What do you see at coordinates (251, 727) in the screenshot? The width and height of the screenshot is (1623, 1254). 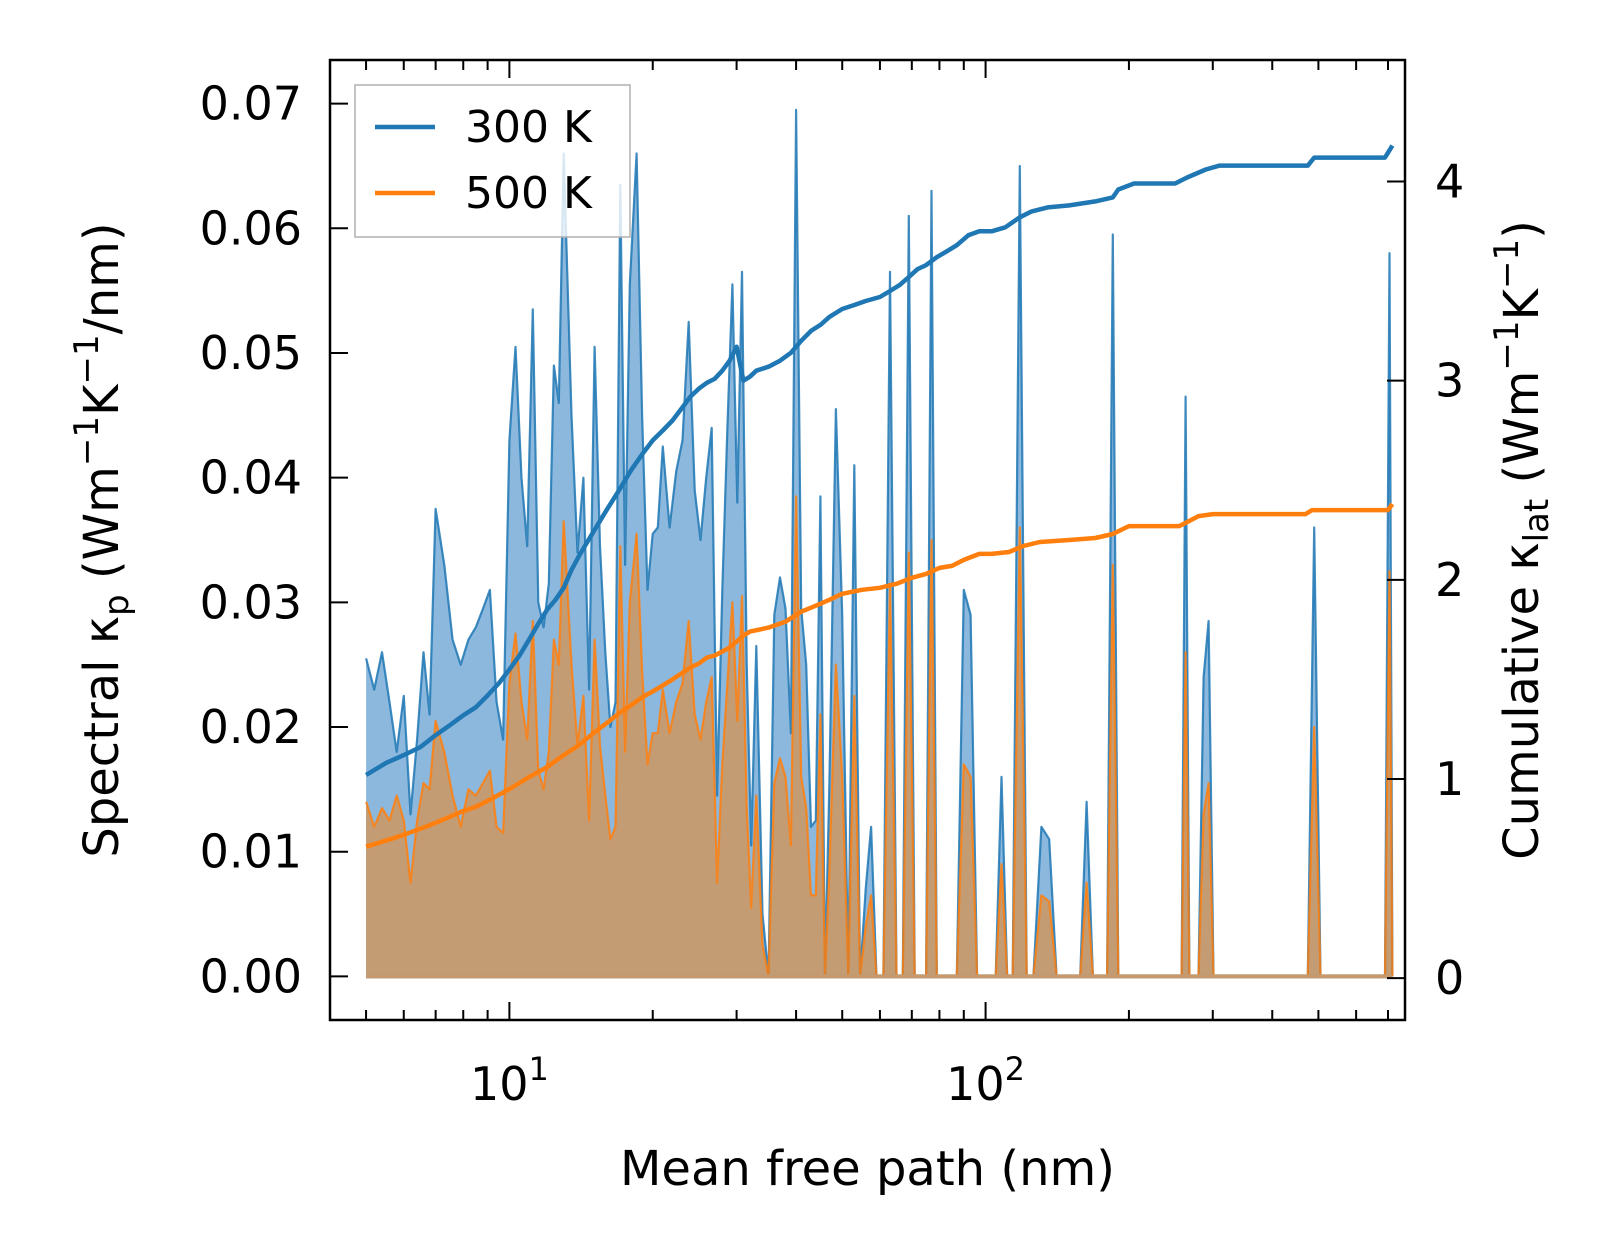 I see `y-left-tick-label: 0.02` at bounding box center [251, 727].